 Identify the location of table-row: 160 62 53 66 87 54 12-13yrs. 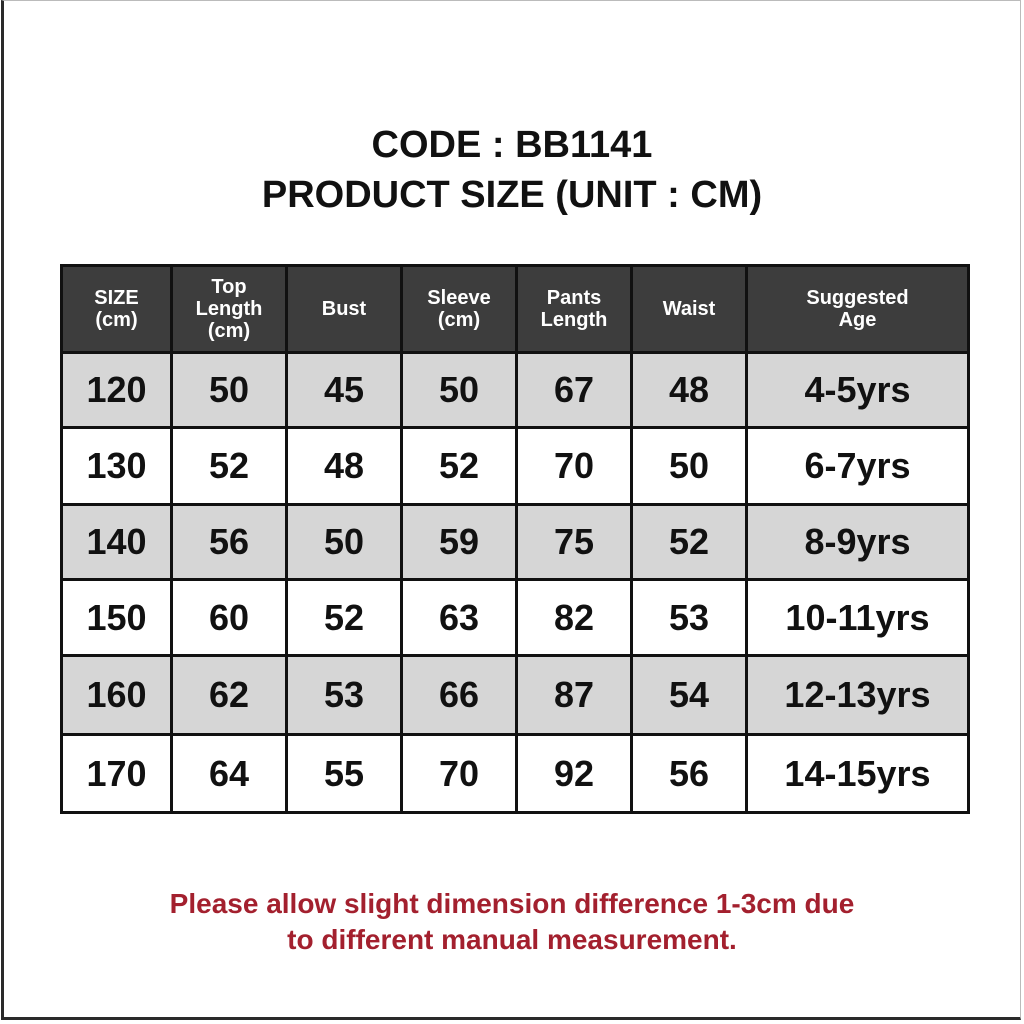
(515, 695).